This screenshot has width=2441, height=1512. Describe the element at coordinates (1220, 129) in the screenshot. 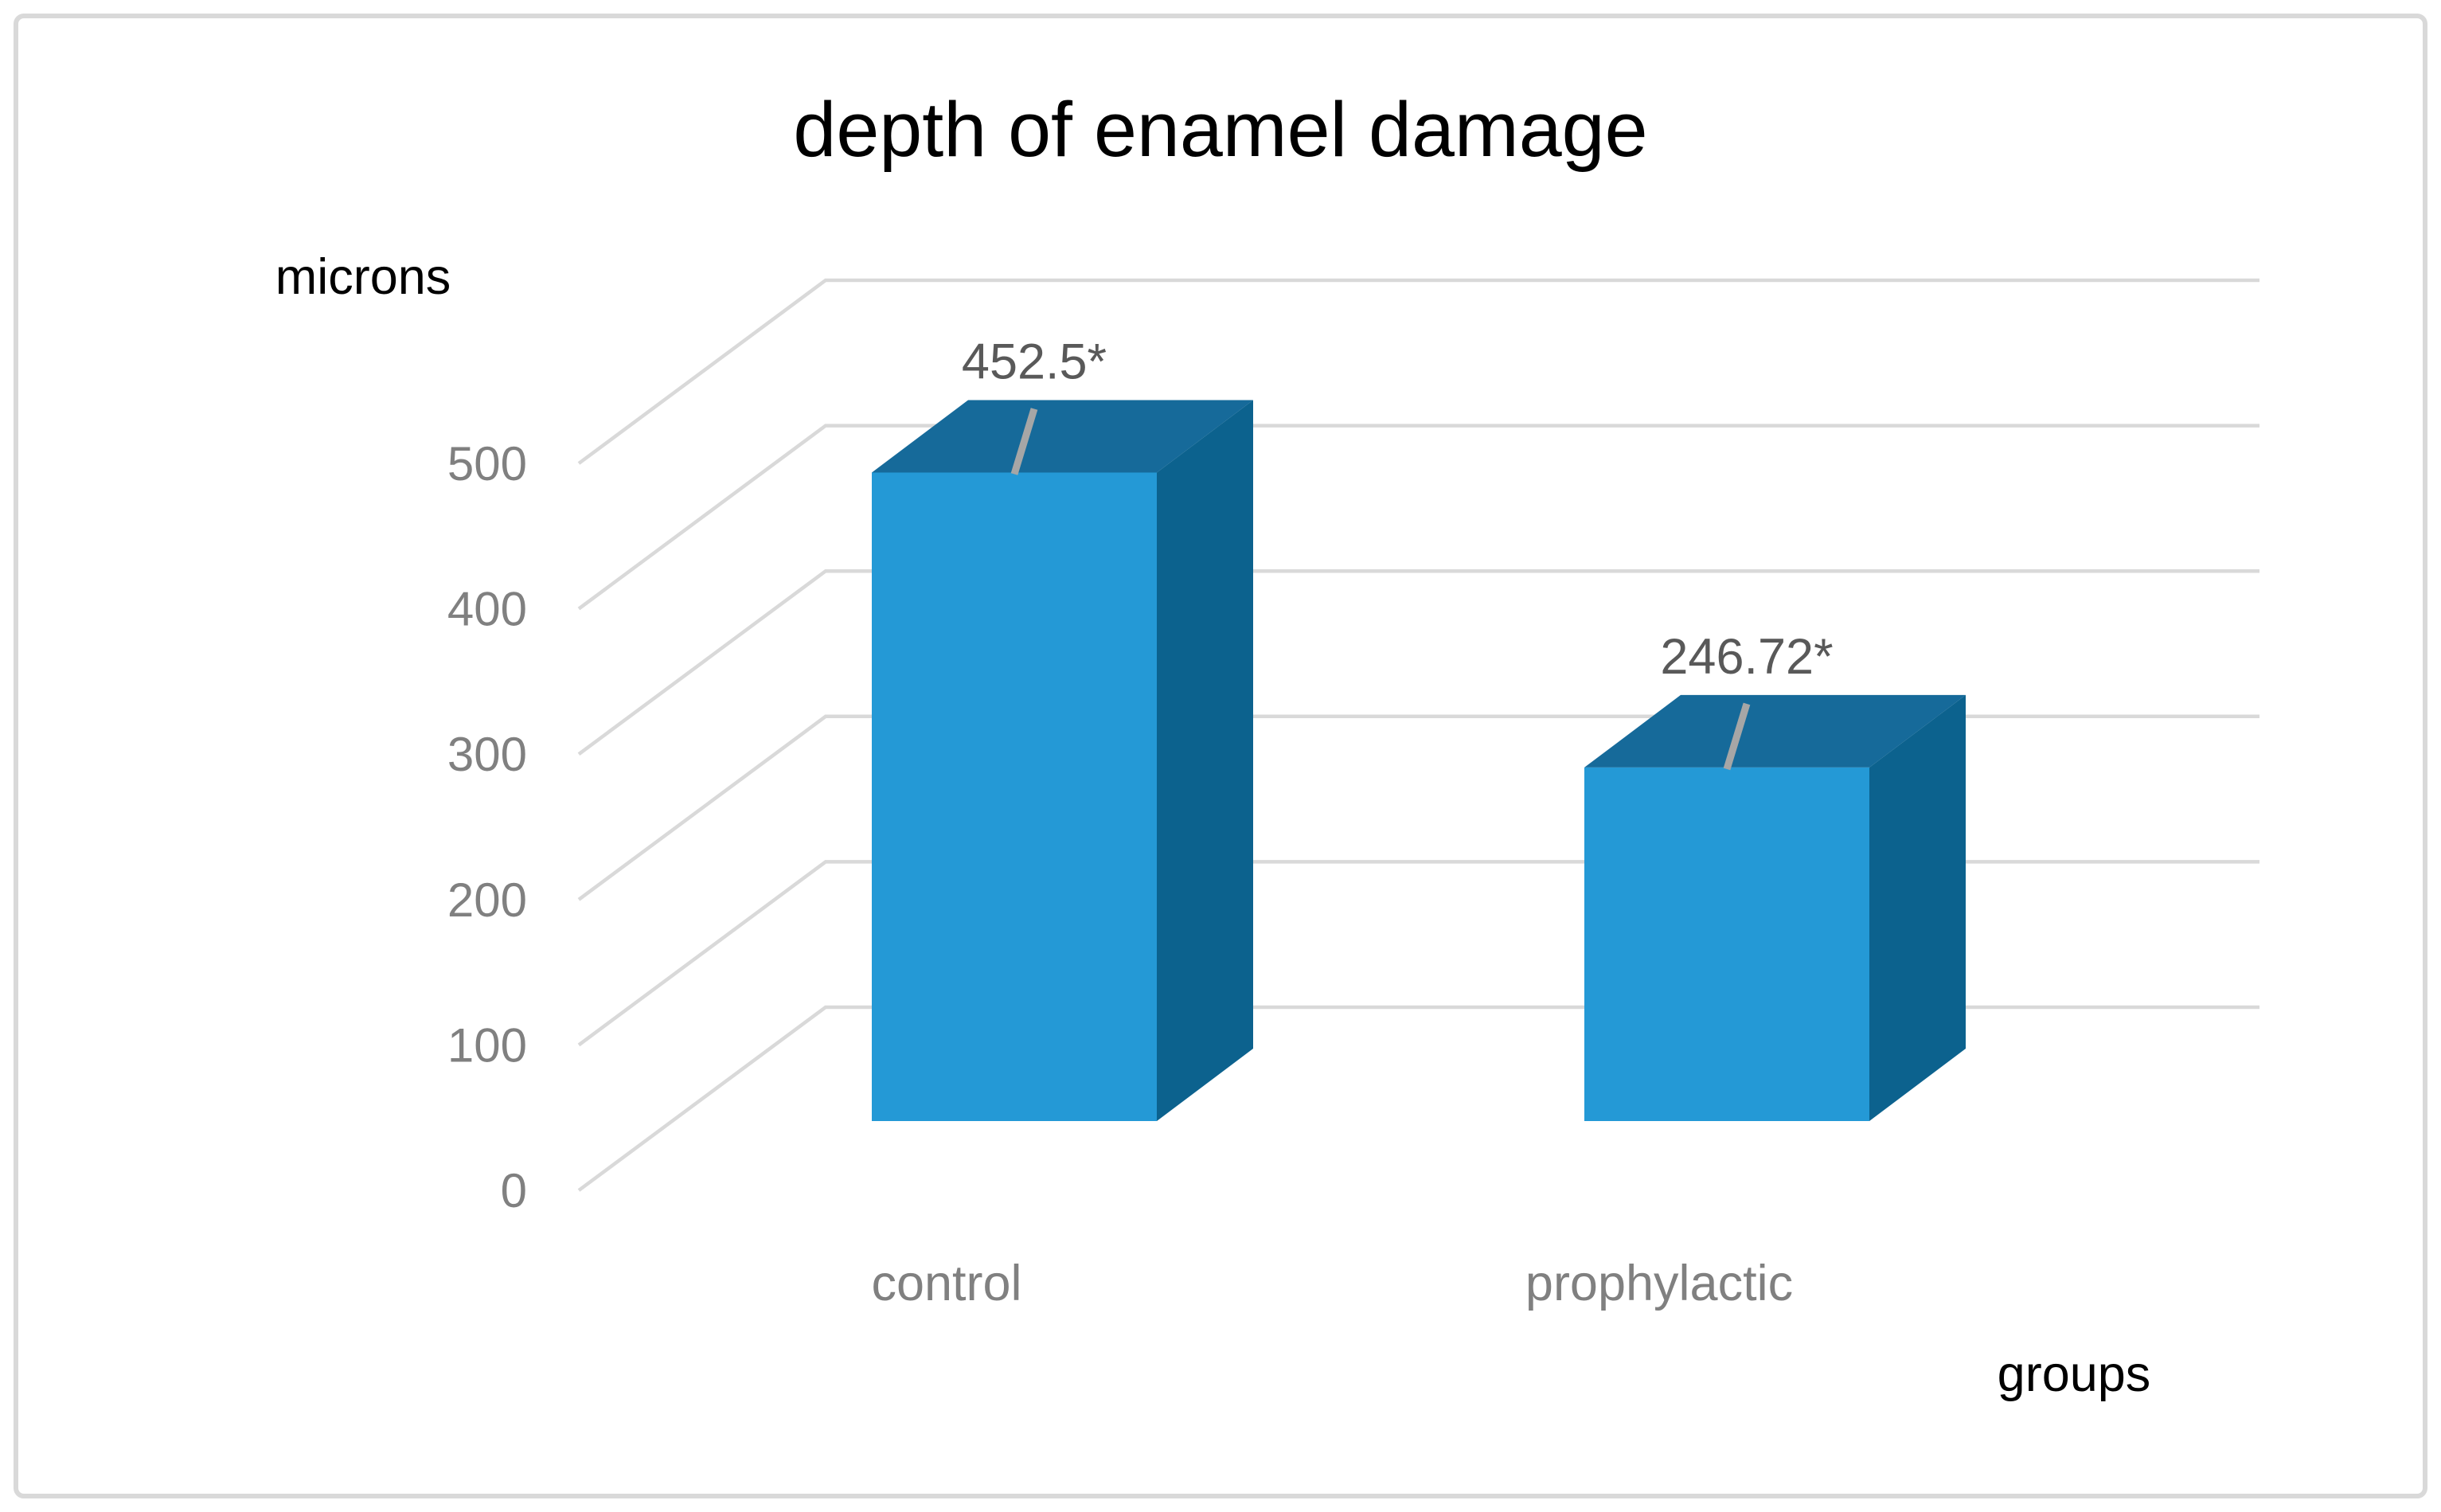

I see `chart-title: depth of enamel damage` at that location.